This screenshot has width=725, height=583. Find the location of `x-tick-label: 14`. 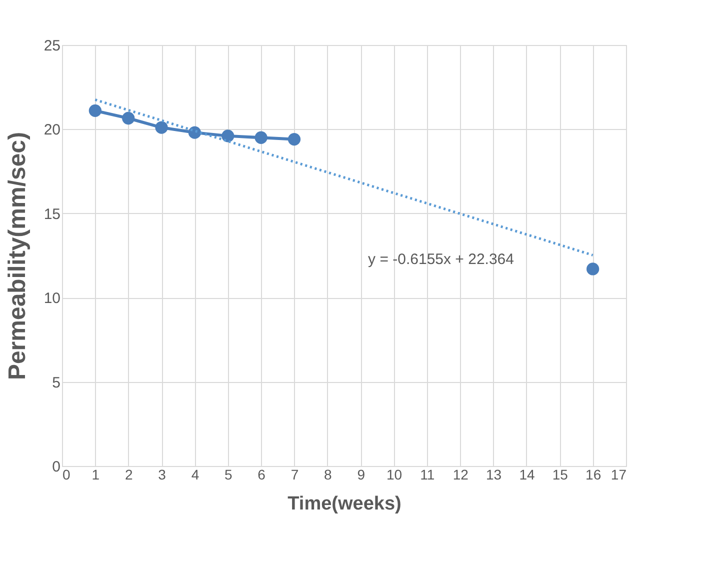

x-tick-label: 14 is located at coordinates (527, 474).